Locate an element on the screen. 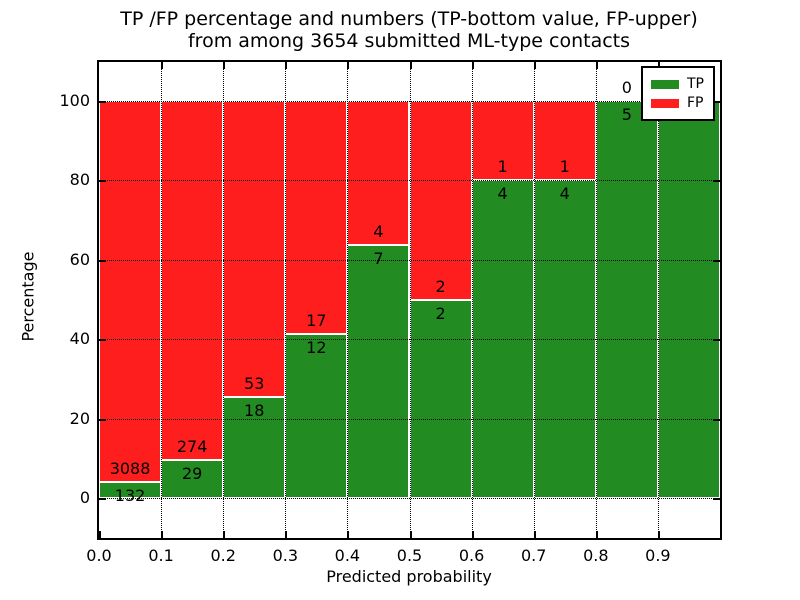 This screenshot has height=600, width=800. x-tick-label: 0.7 is located at coordinates (533, 555).